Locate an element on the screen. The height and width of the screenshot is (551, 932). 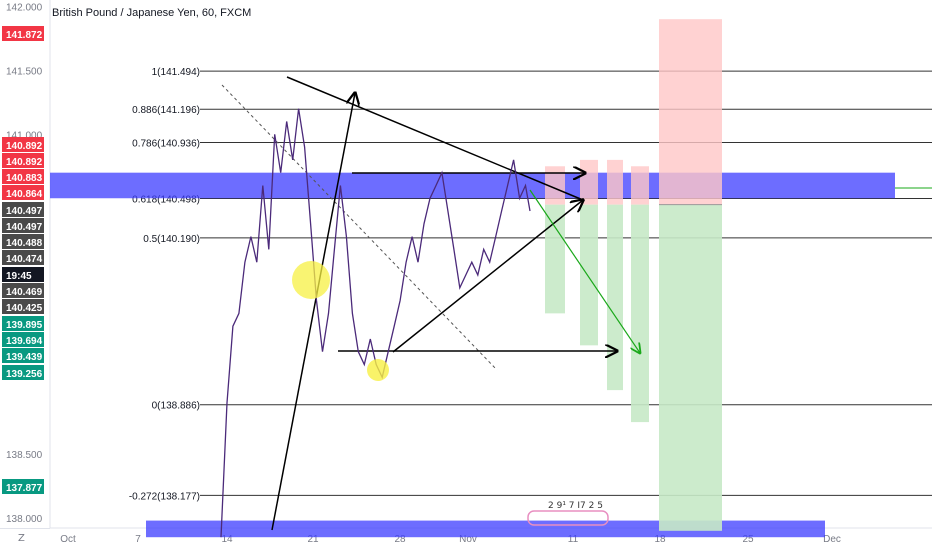
y-tick-label: 141.500 is located at coordinates (24, 71).